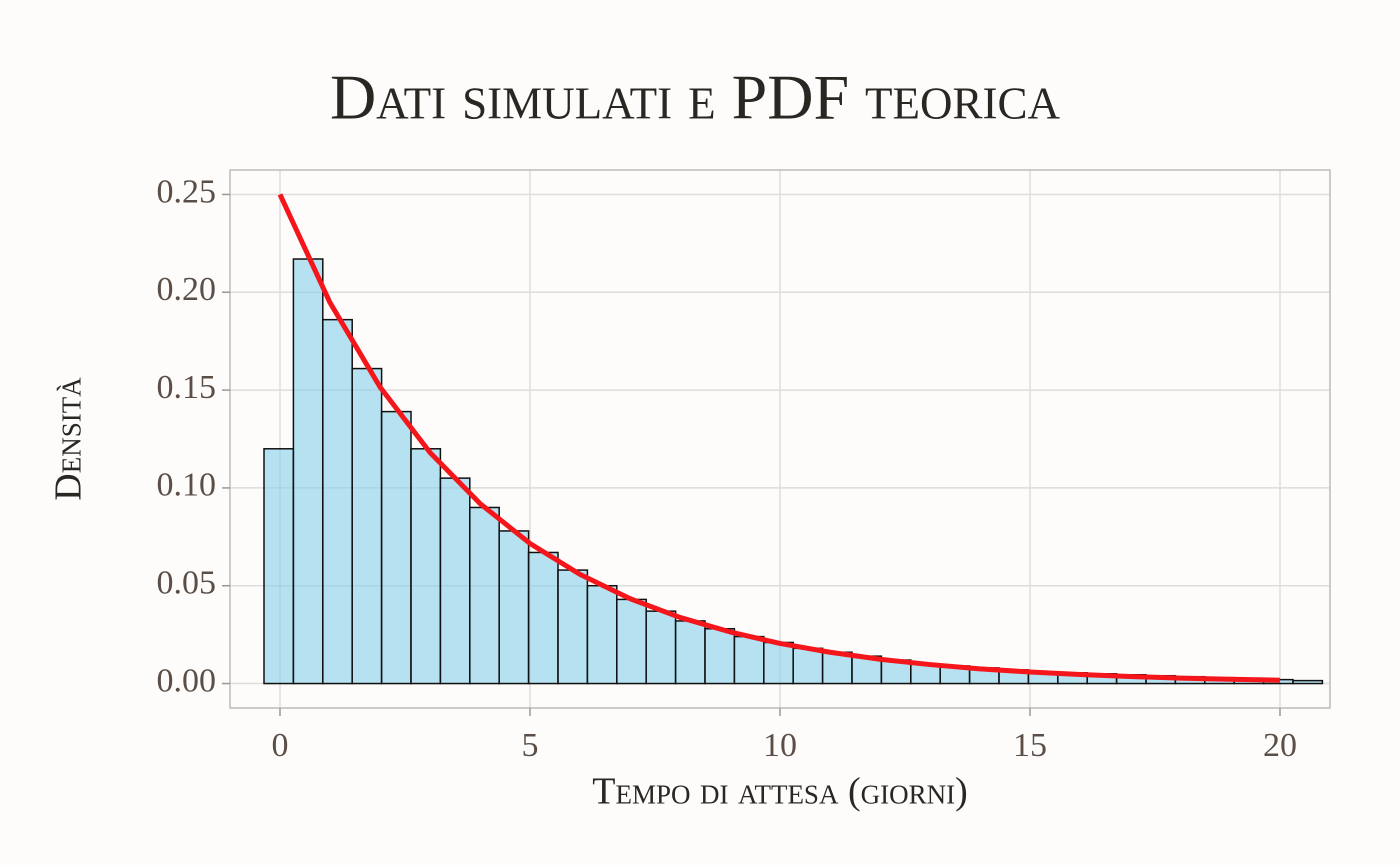 This screenshot has height=865, width=1400. I want to click on x-tick-label: 15, so click(1030, 745).